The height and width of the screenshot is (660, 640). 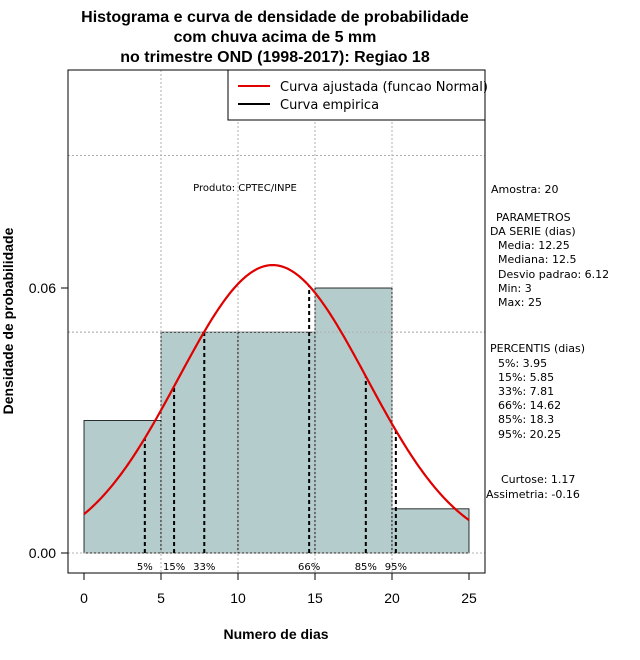 What do you see at coordinates (84, 598) in the screenshot?
I see `x-tick-label-0: 0` at bounding box center [84, 598].